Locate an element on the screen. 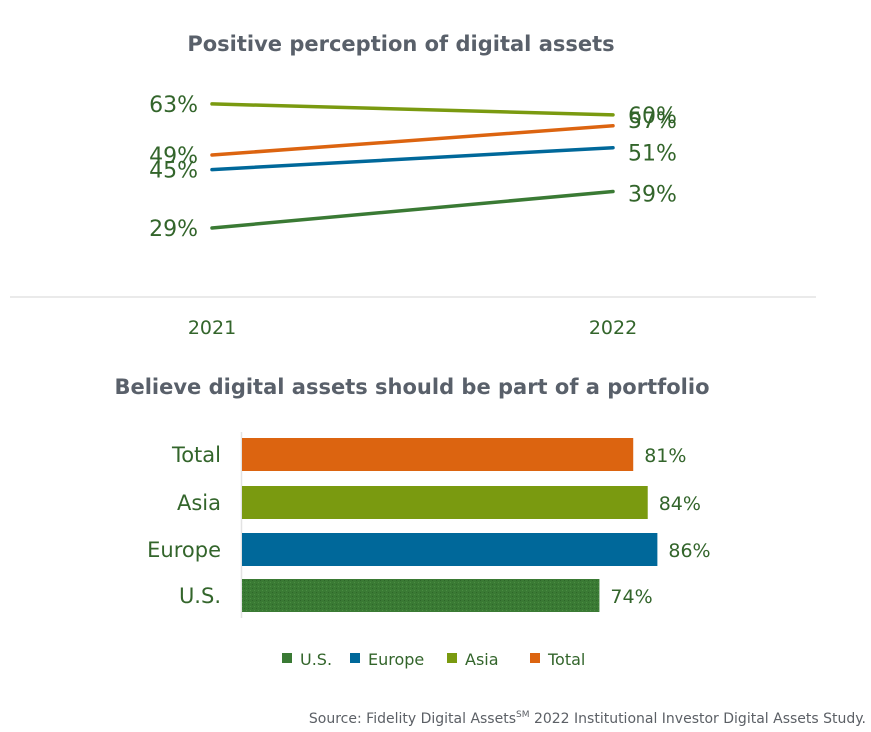 The width and height of the screenshot is (871, 732). bar-category-label-europe: Europe is located at coordinates (184, 550).